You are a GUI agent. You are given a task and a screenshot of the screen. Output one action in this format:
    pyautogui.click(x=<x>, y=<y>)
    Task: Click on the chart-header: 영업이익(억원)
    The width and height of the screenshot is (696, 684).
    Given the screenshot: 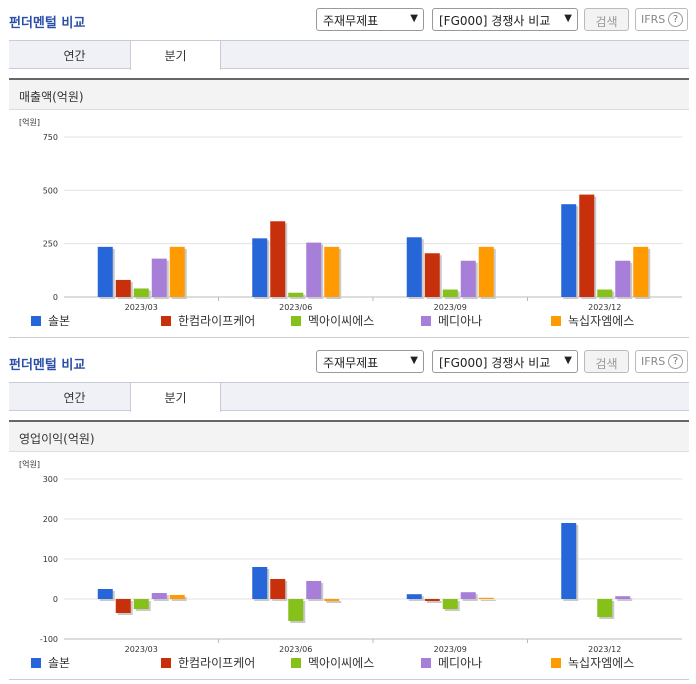 What is the action you would take?
    pyautogui.click(x=349, y=437)
    